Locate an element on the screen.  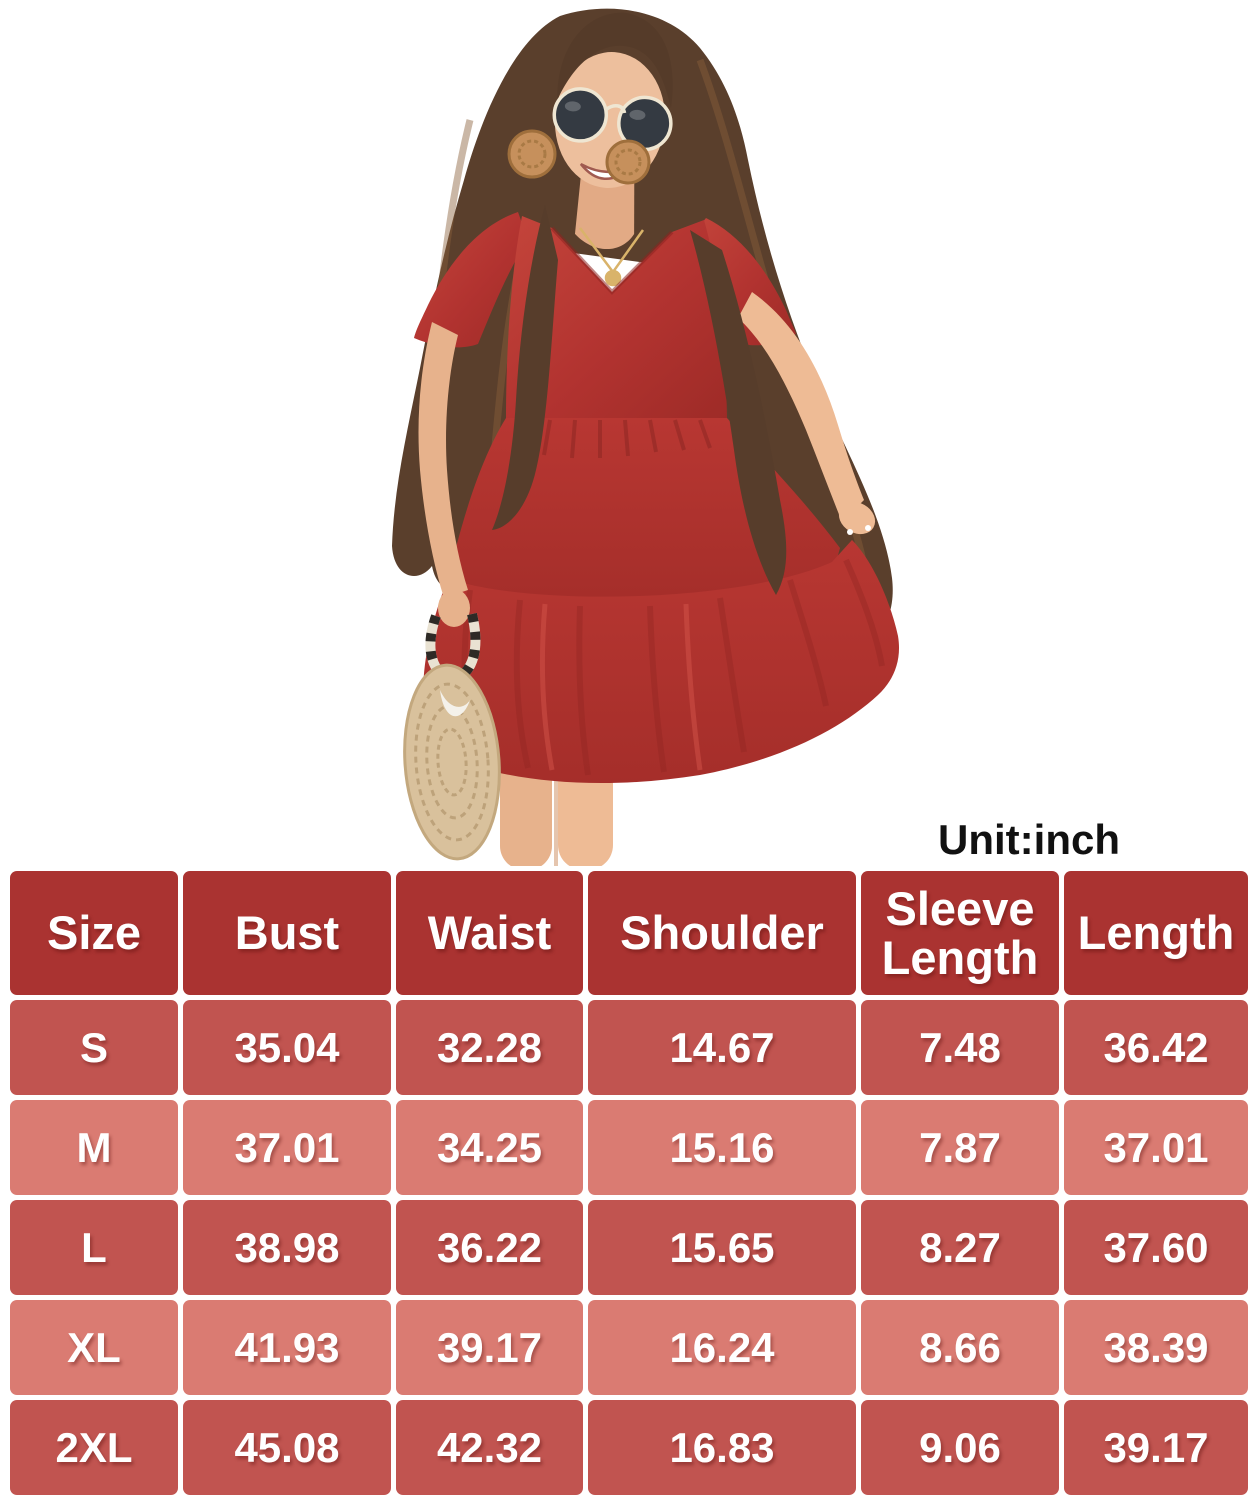
model-arm-right is located at coordinates (807, 413).